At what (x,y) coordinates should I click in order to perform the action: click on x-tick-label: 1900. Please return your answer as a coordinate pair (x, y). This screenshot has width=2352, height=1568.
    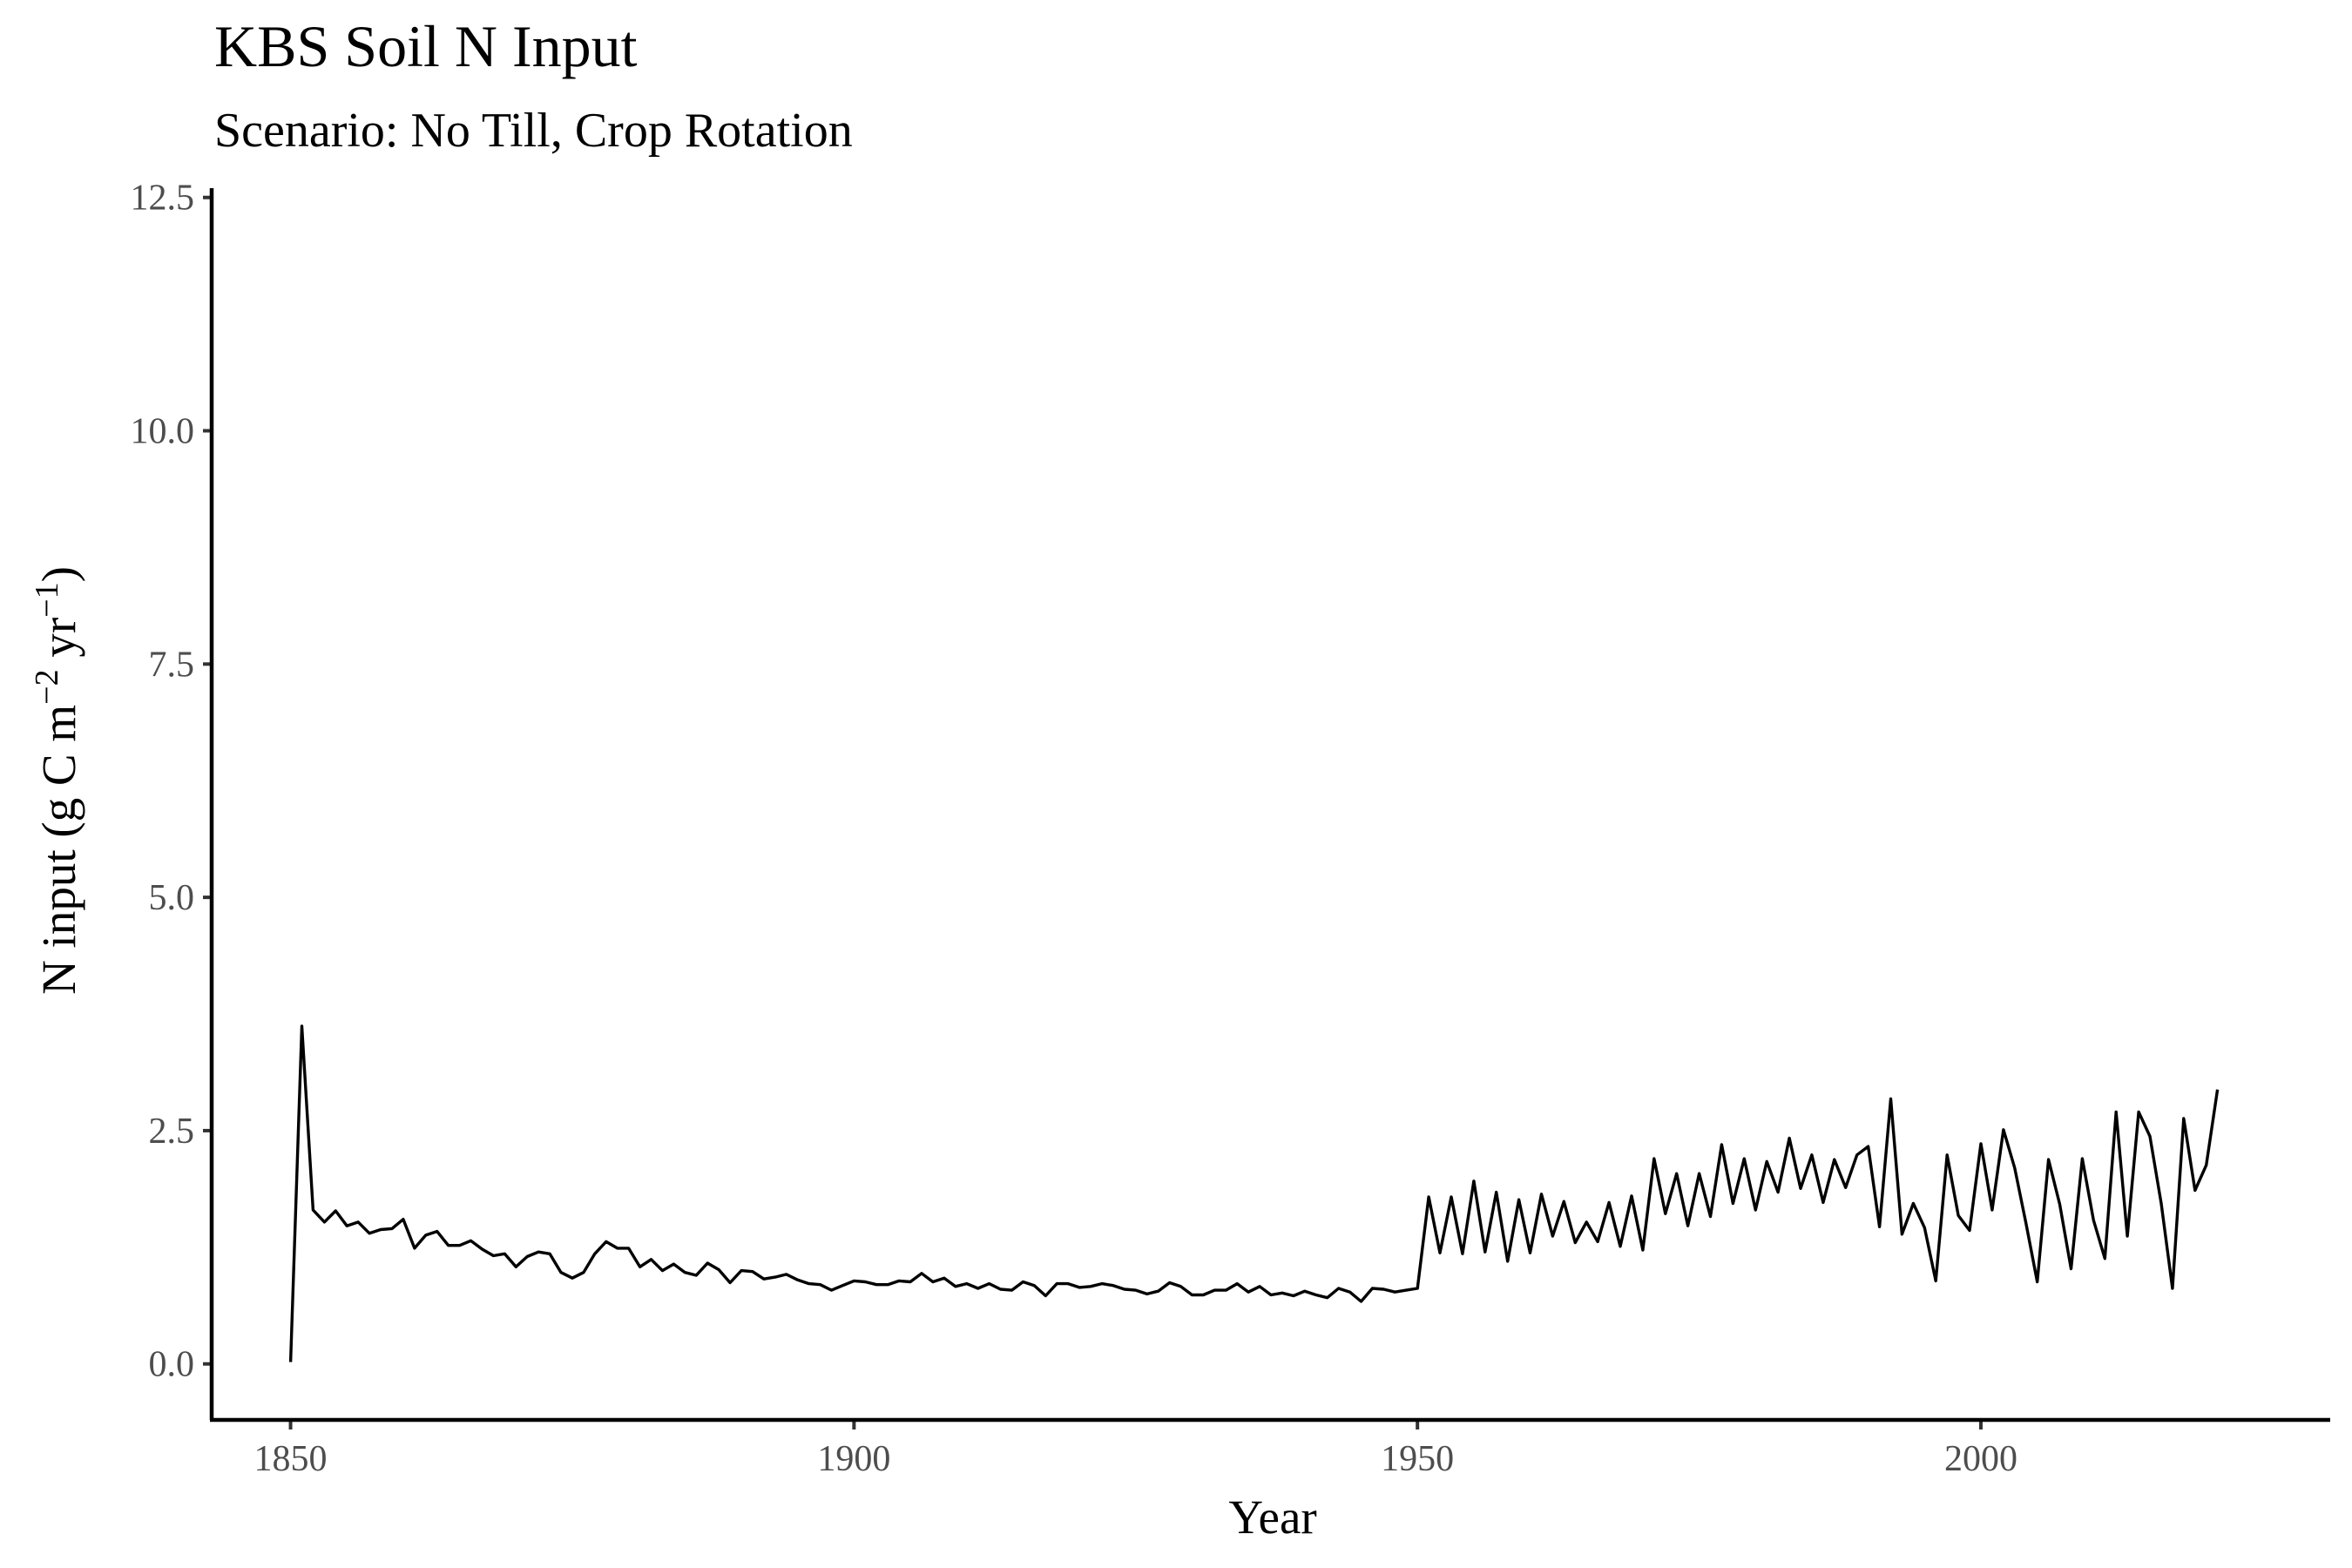
    Looking at the image, I should click on (854, 1459).